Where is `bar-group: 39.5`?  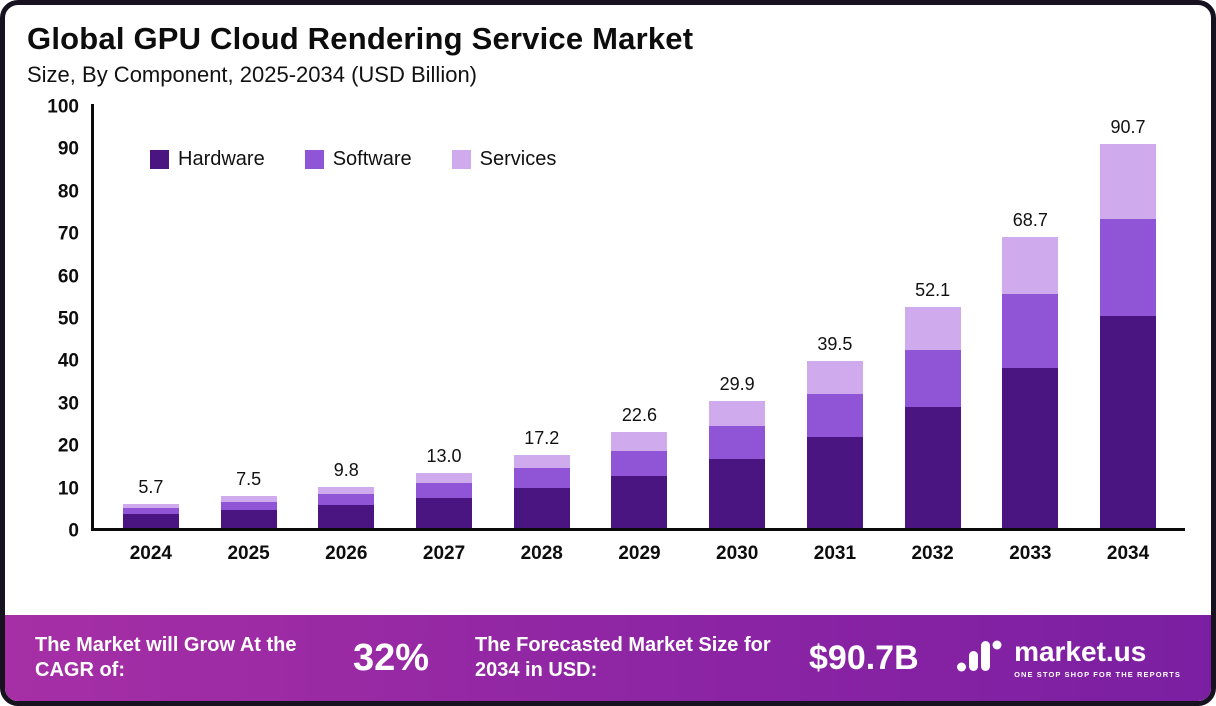 bar-group: 39.5 is located at coordinates (835, 431).